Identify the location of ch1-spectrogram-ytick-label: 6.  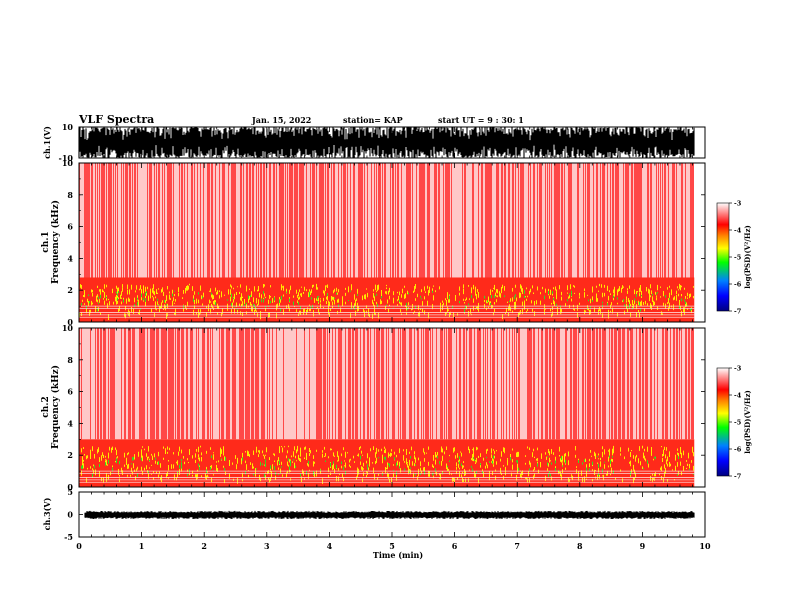
(70, 227).